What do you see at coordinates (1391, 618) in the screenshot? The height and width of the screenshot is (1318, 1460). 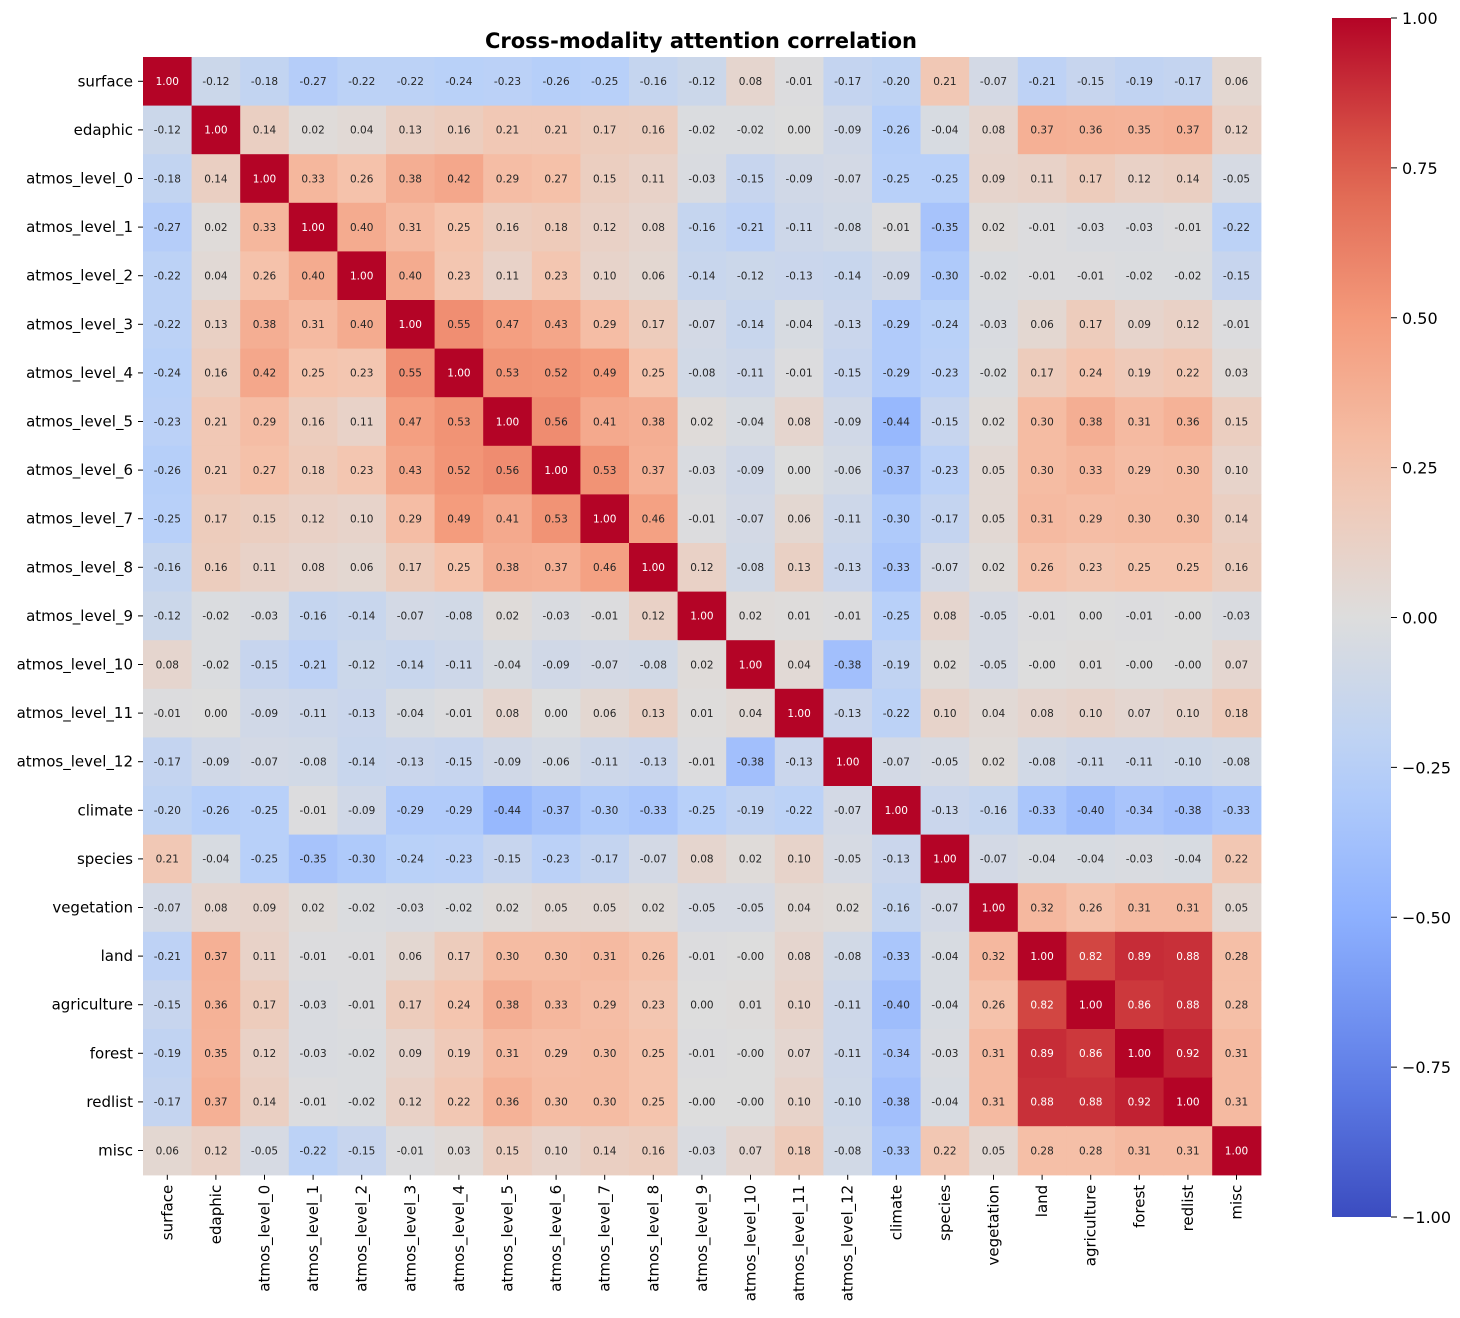 I see `colorbar: 1.00 0.75 0.50 0.25 0.00 −0.25 −0.50 −0.75 −1.00` at bounding box center [1391, 618].